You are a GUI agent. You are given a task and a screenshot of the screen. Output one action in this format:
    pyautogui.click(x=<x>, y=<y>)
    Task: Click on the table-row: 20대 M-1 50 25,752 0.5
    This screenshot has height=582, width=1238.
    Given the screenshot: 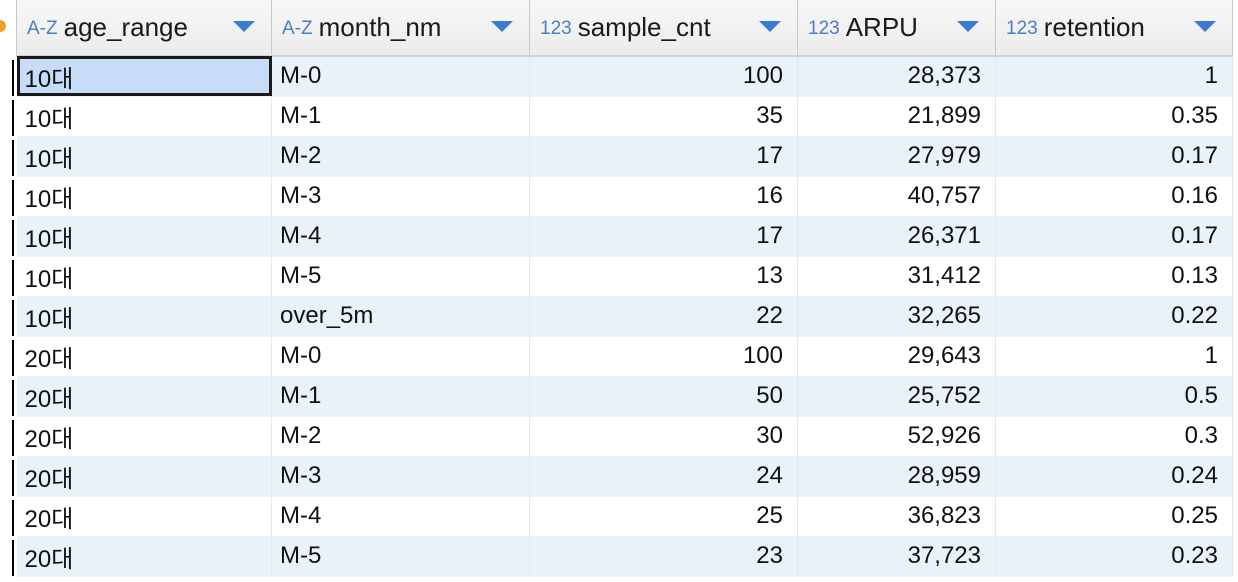 What is the action you would take?
    pyautogui.click(x=624, y=396)
    